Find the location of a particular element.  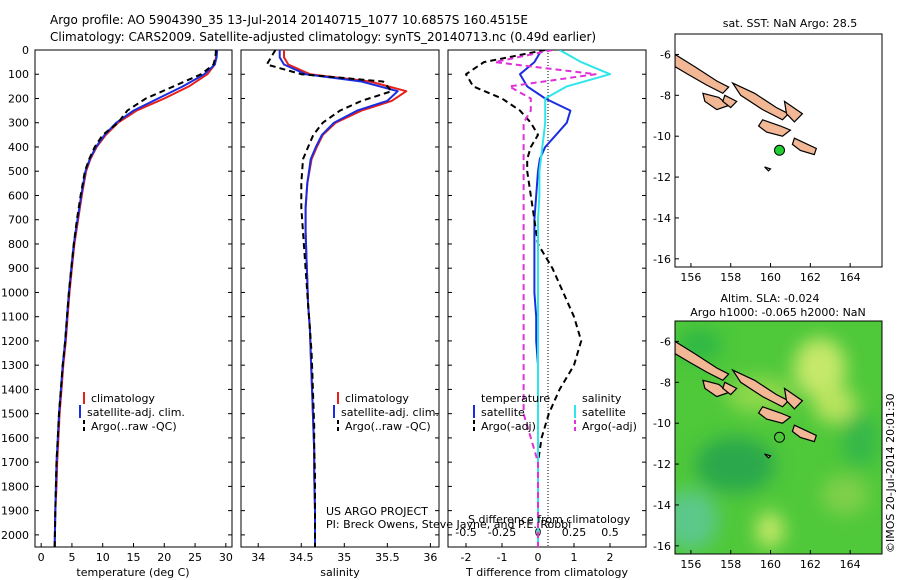

sla-map-axes: 156 158 160 162 164 -6 -8 -10 -12 -14 -16 is located at coordinates (757, 453).